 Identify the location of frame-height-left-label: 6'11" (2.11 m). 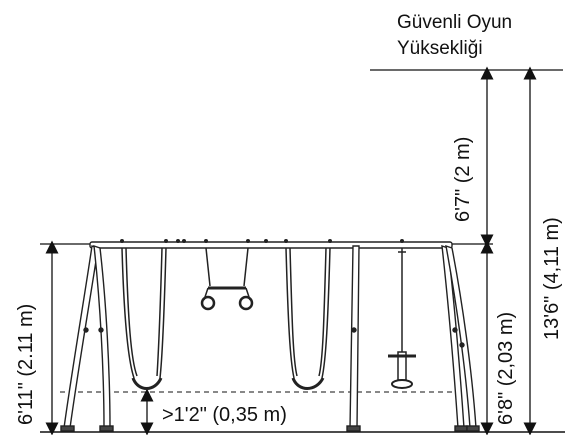
(26, 364).